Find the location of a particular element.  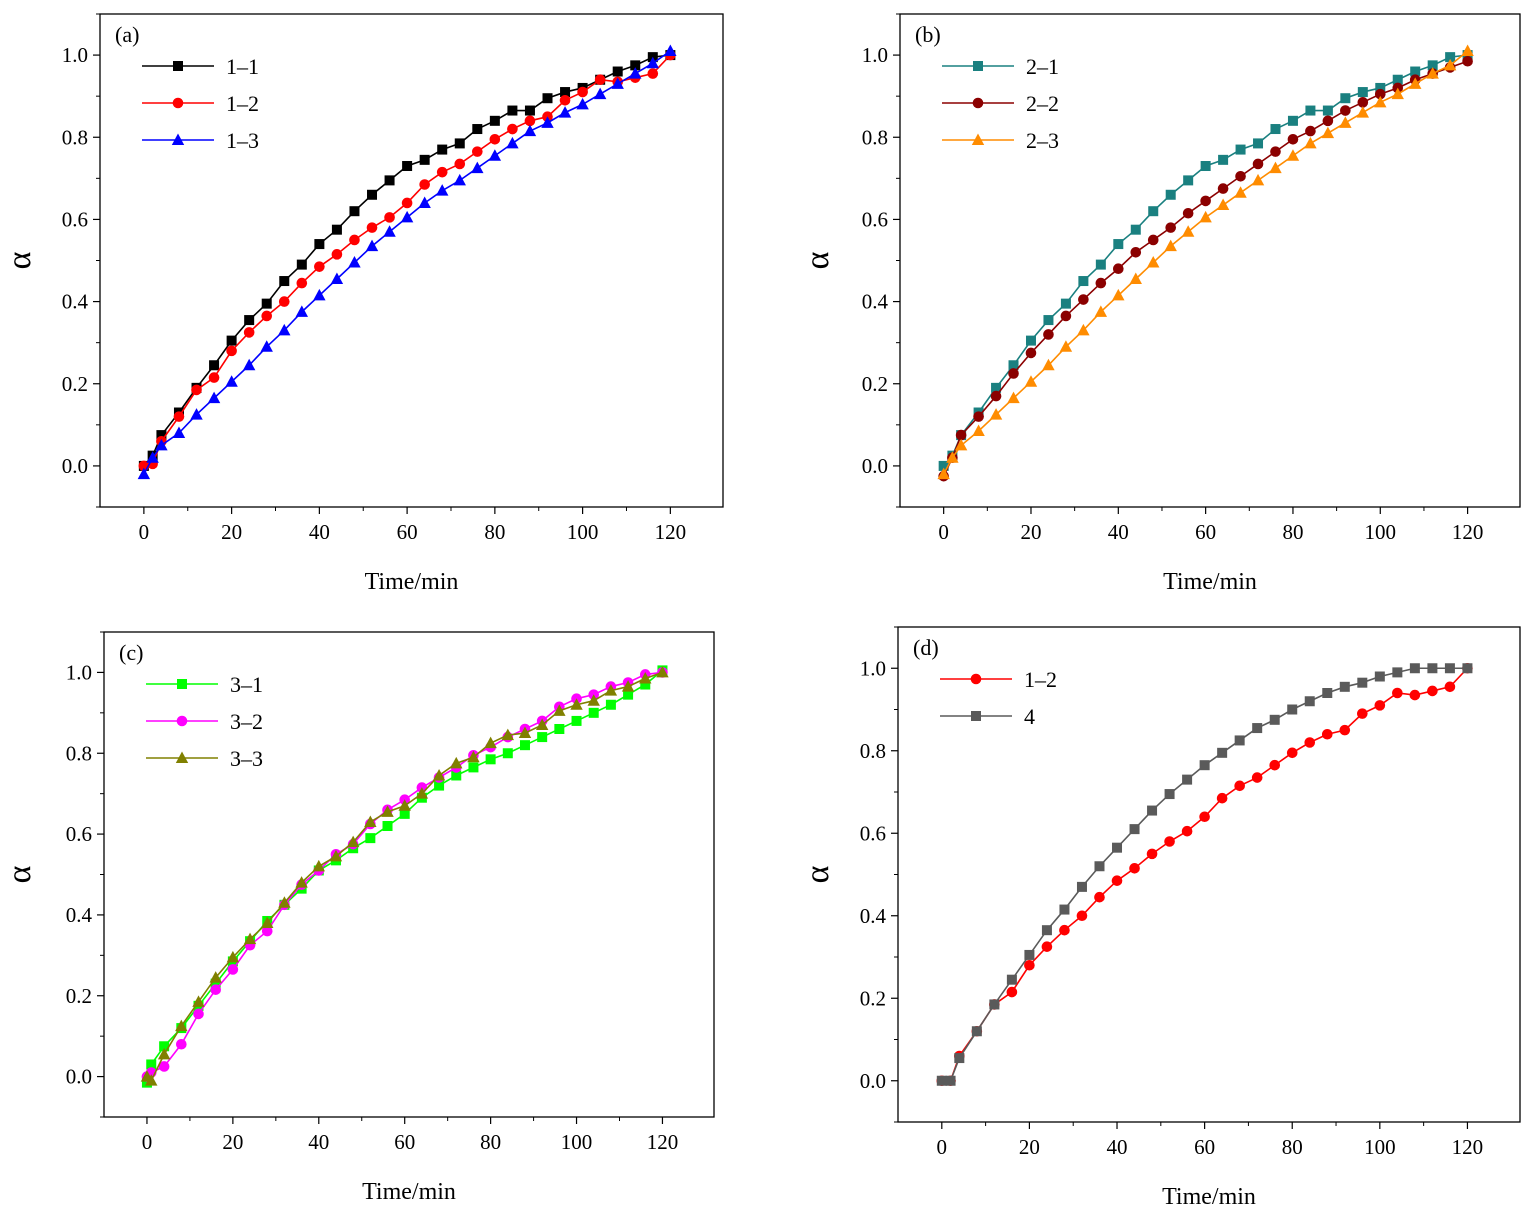

panel-label: (c) is located at coordinates (131, 652).